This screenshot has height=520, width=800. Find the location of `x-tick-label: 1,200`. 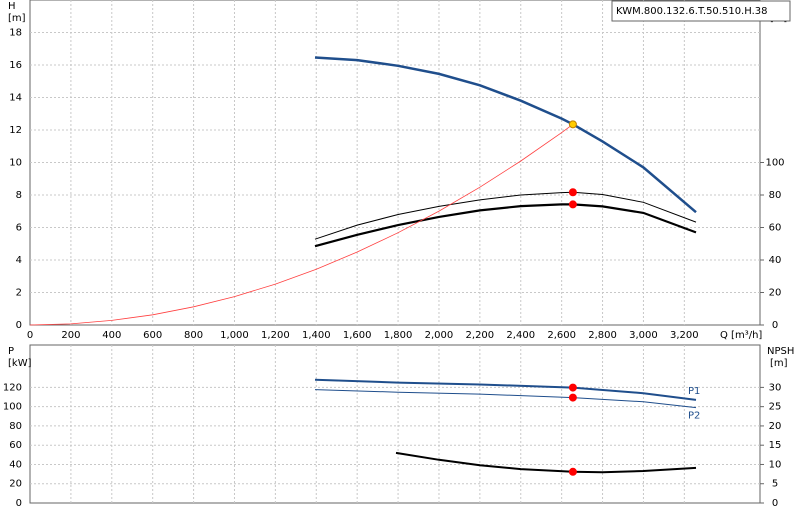

x-tick-label: 1,200 is located at coordinates (275, 335).